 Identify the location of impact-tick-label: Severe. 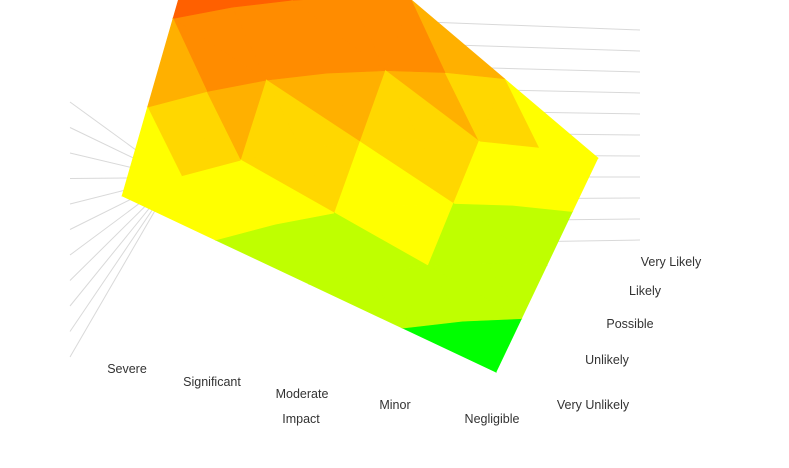
(127, 369).